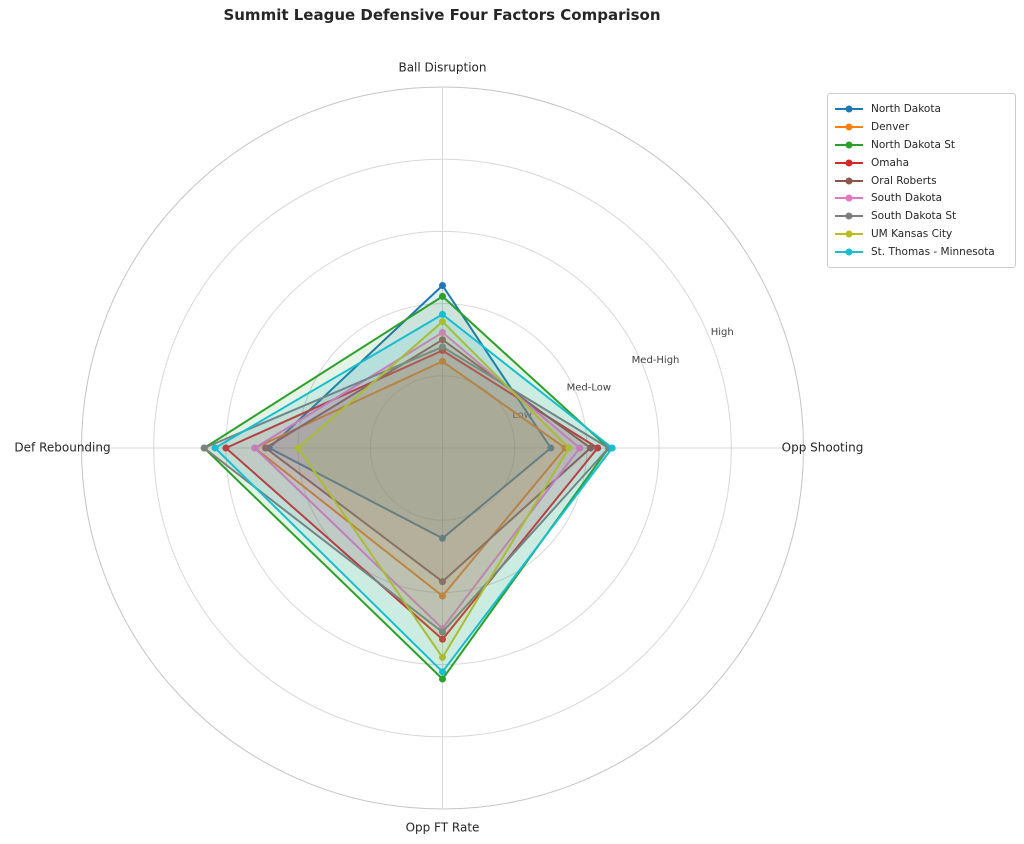 The height and width of the screenshot is (844, 1024). What do you see at coordinates (442, 632) in the screenshot?
I see `radar-marker-south-dakota-st-opp-ft-rate` at bounding box center [442, 632].